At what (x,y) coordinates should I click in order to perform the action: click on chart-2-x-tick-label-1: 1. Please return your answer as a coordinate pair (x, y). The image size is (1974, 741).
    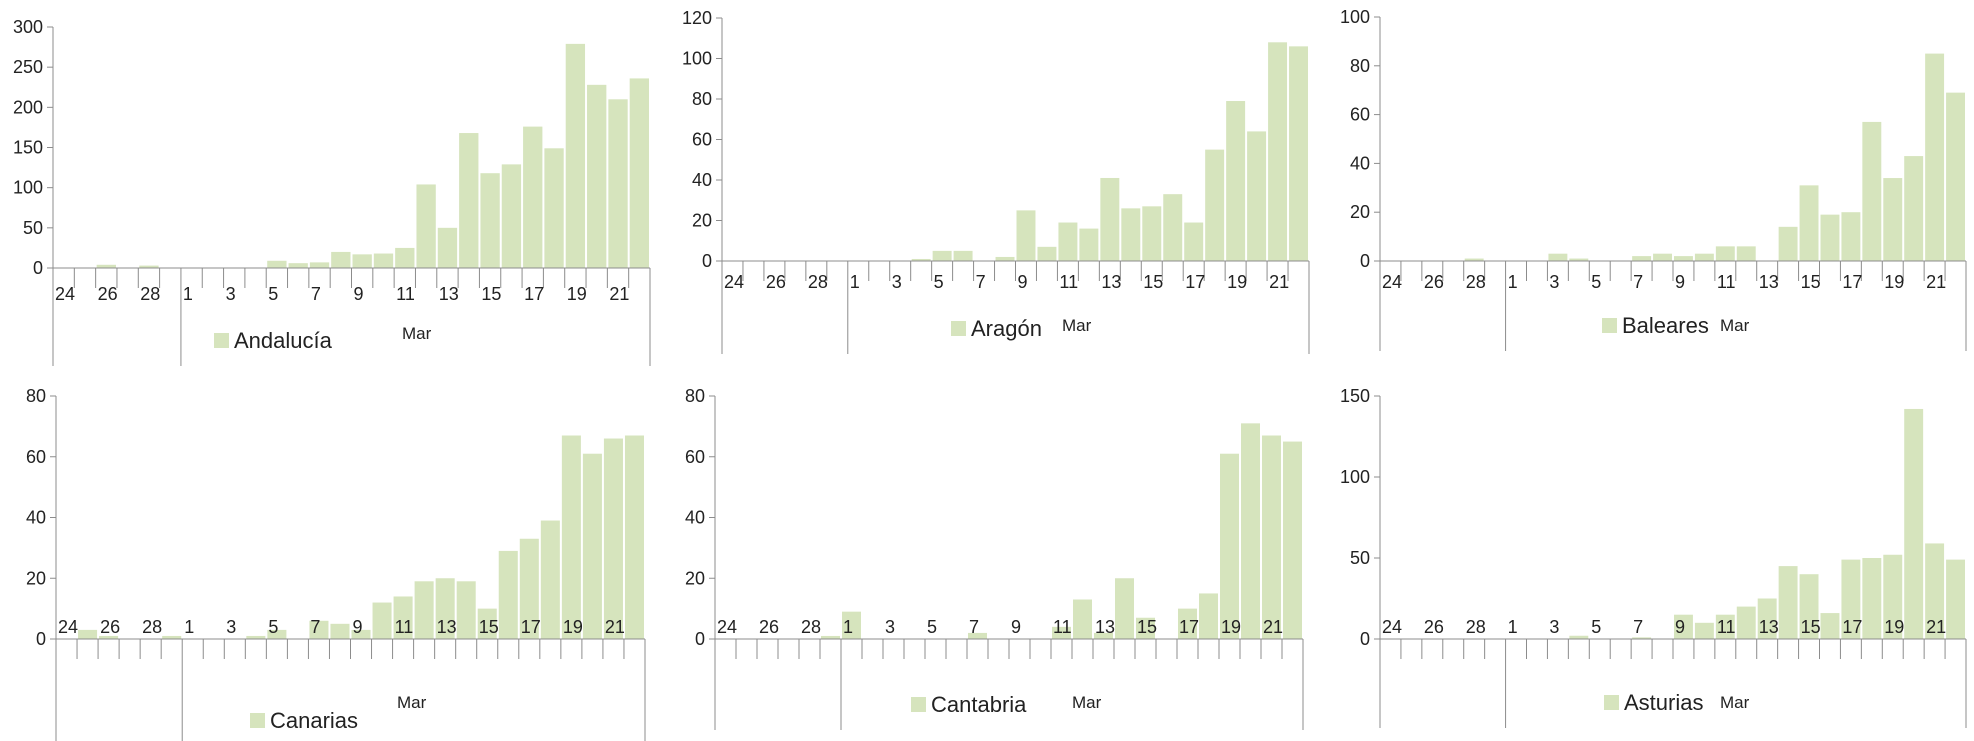
    Looking at the image, I should click on (855, 282).